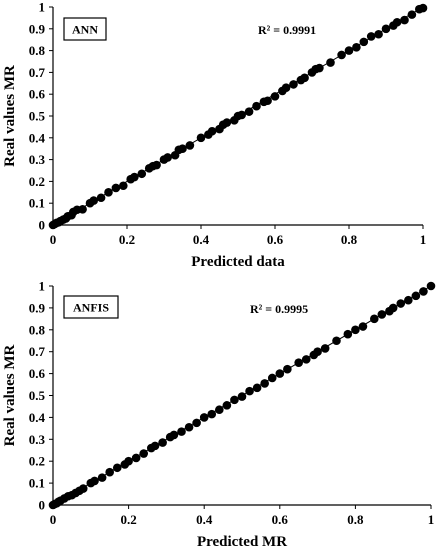 This screenshot has width=437, height=550. Describe the element at coordinates (37, 373) in the screenshot. I see `y-tick-label: 0.6` at that location.